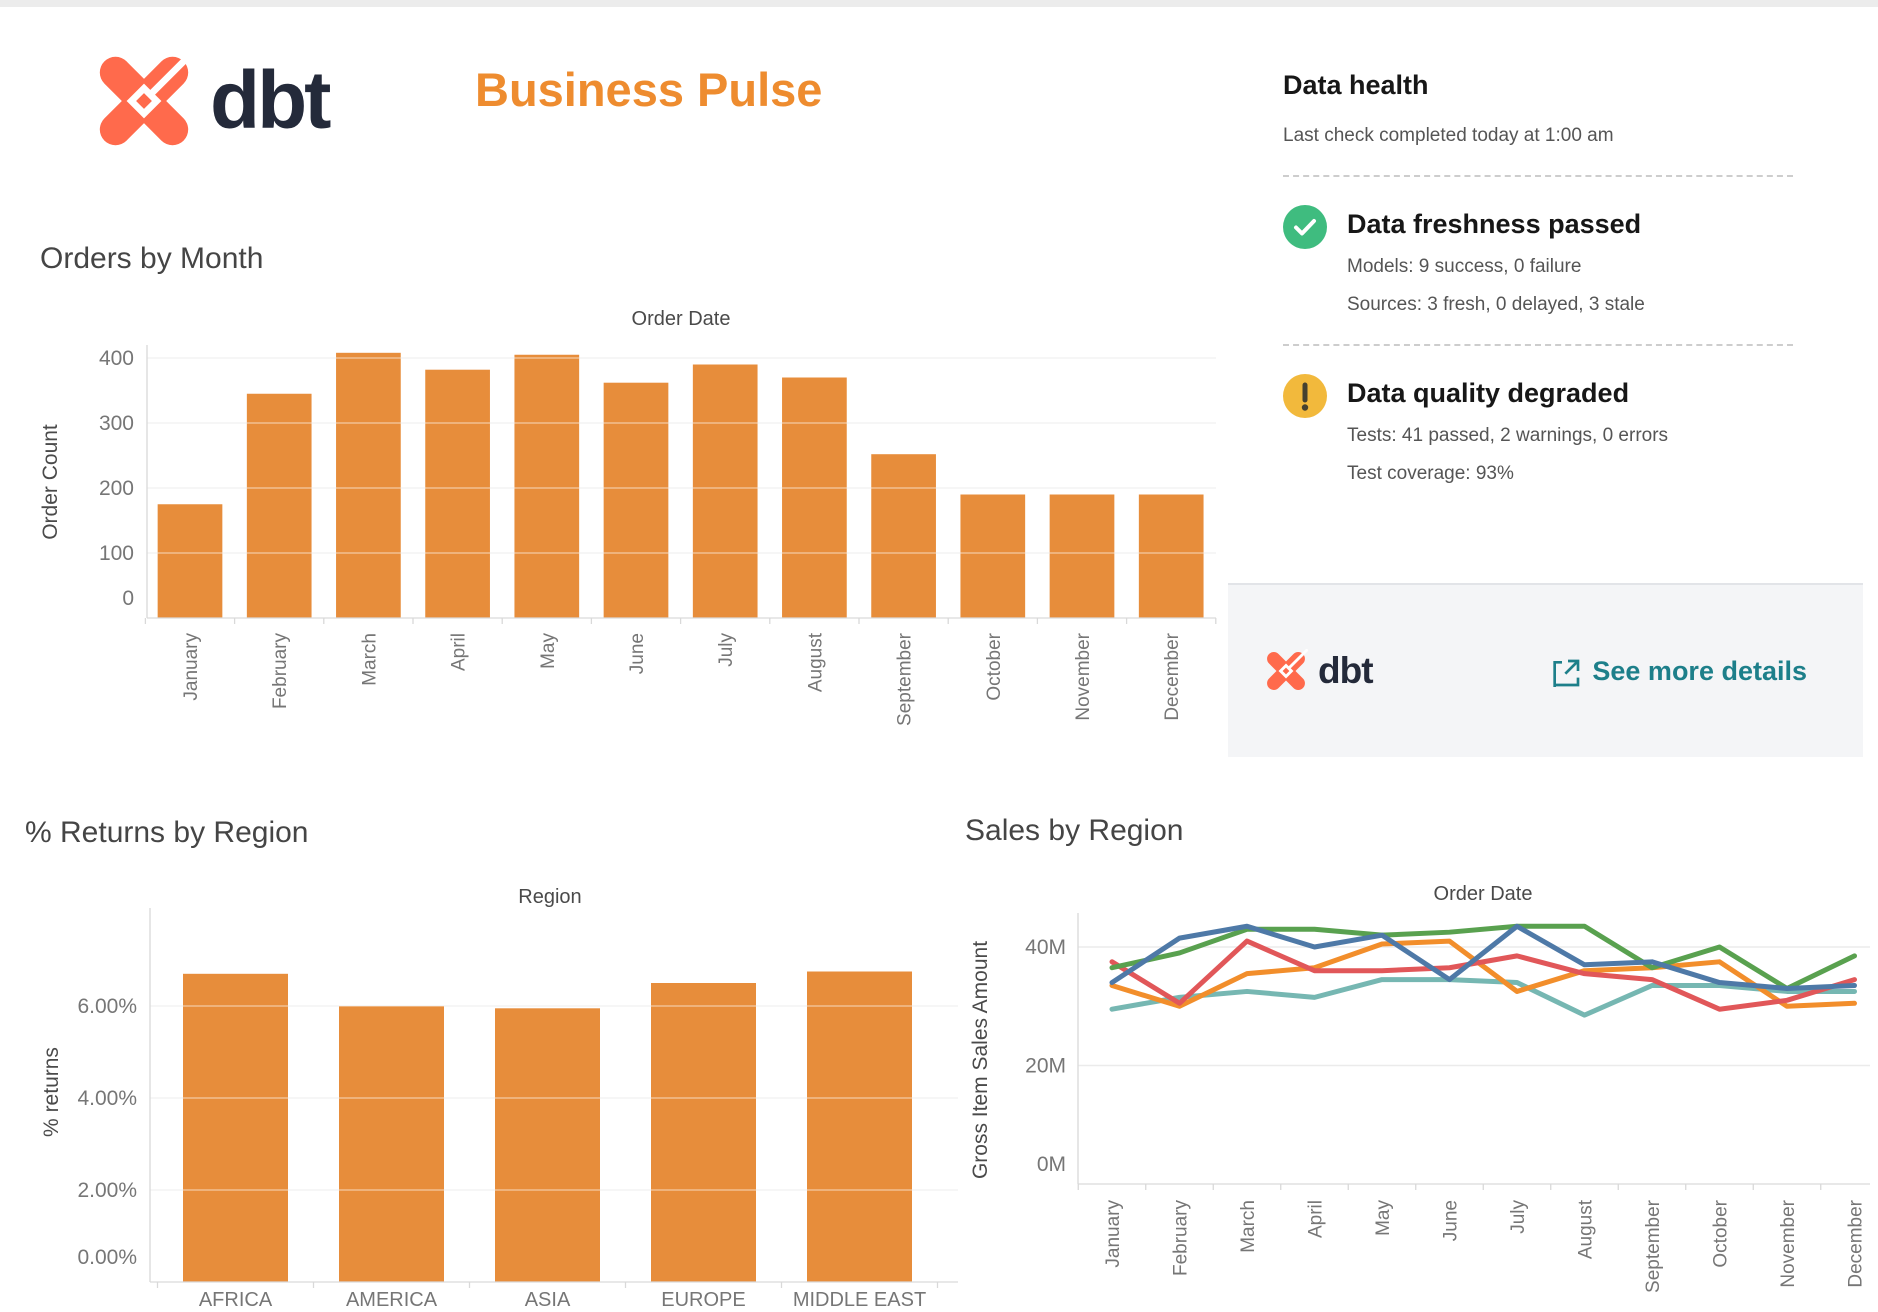 The image size is (1878, 1312). Describe the element at coordinates (1488, 393) in the screenshot. I see `data-quality-title: Data quality degraded` at that location.